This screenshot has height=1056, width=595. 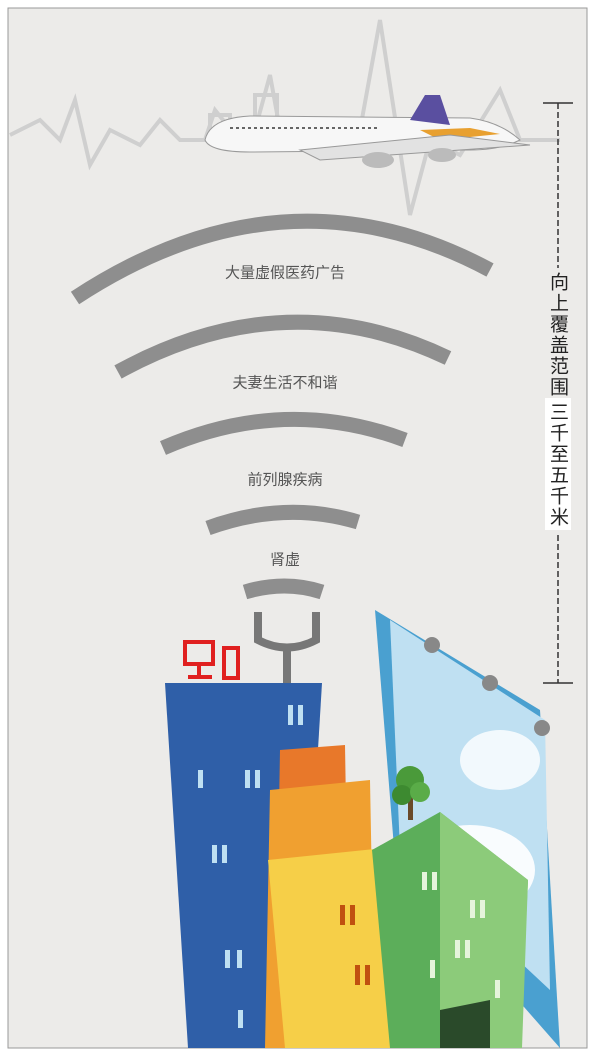 I want to click on label-highlight, so click(x=558, y=464).